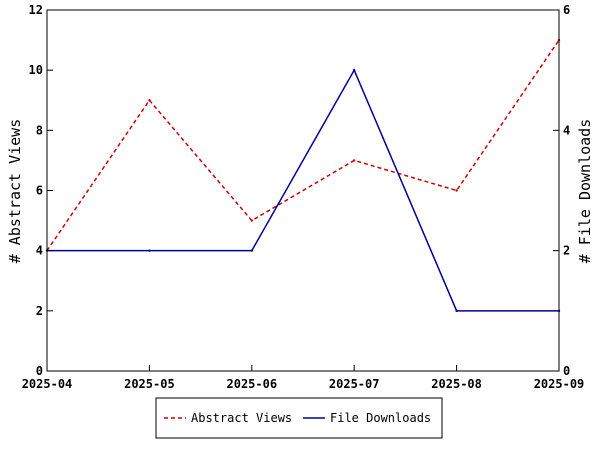 This screenshot has width=600, height=450. Describe the element at coordinates (39, 371) in the screenshot. I see `y-left-tick-label: 0` at that location.